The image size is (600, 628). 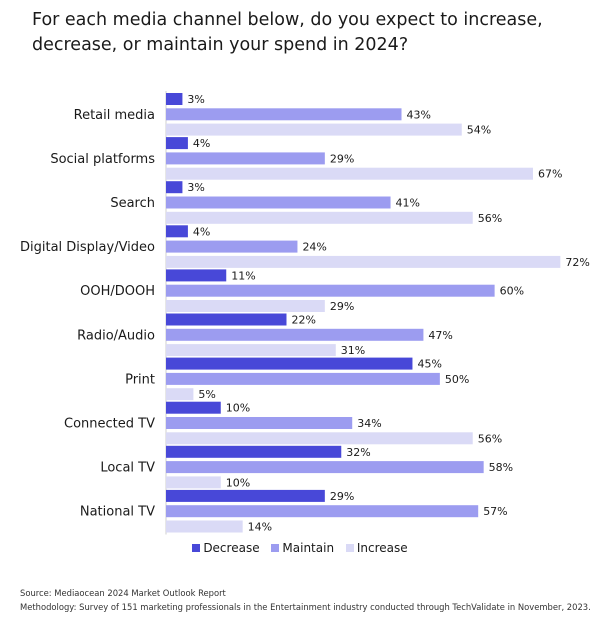 I want to click on data-label-increase-ooh-dooh: 29%, so click(x=342, y=306).